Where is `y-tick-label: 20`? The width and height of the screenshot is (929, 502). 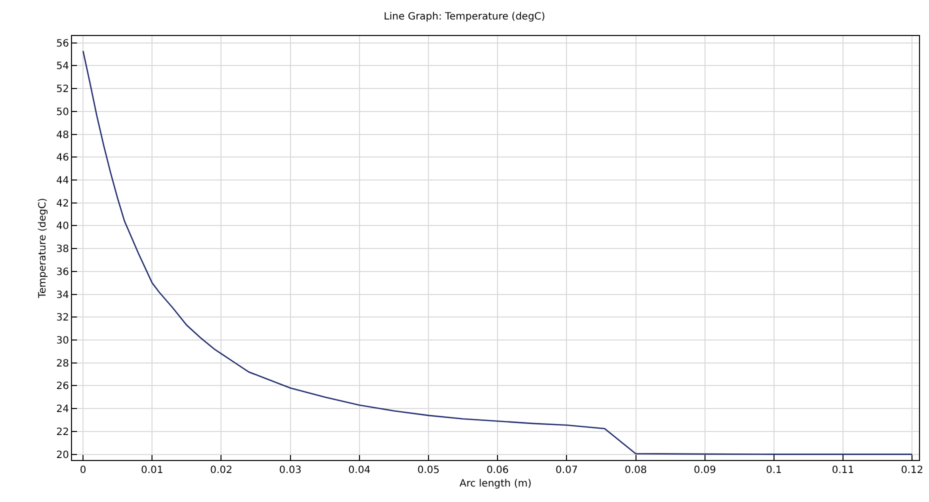 y-tick-label: 20 is located at coordinates (62, 455).